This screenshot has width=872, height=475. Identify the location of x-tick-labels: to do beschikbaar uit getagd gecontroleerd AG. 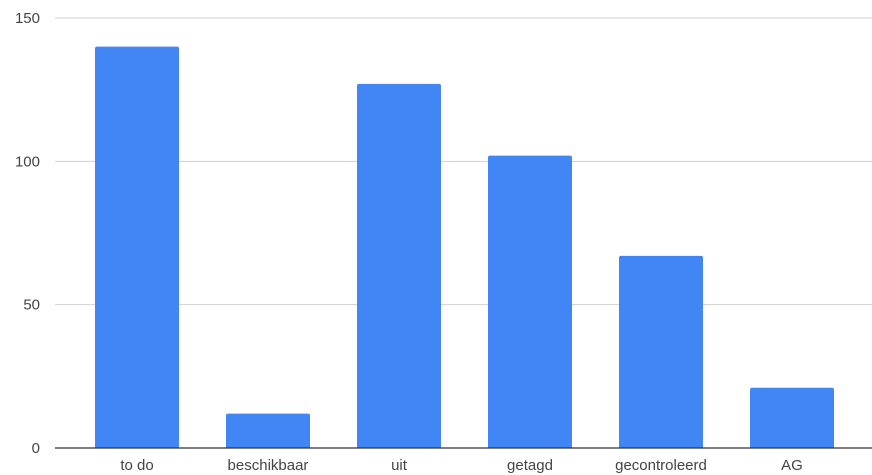
(461, 465).